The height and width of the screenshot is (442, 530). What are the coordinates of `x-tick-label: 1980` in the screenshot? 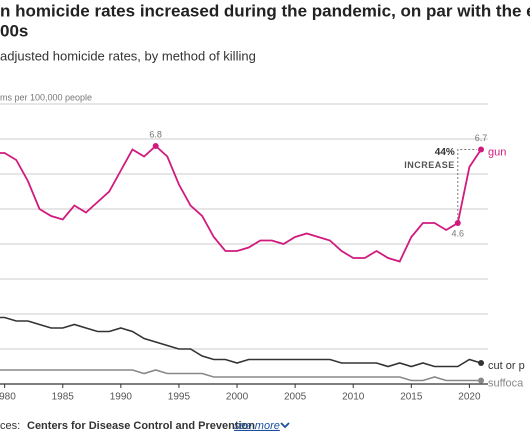 It's located at (8, 397).